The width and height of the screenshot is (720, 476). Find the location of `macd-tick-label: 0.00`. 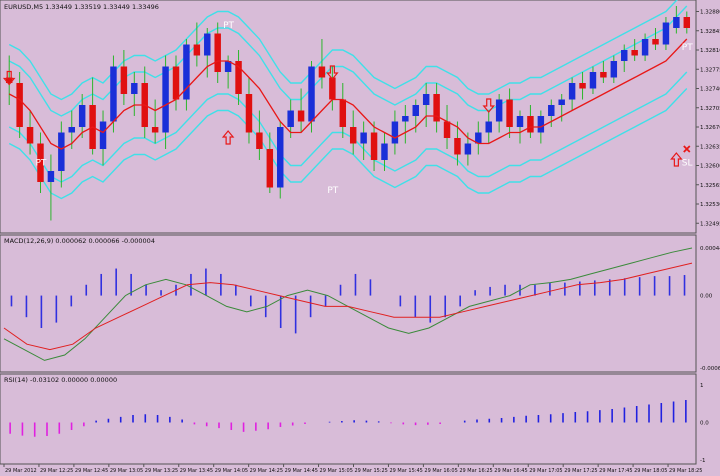

macd-tick-label: 0.00 is located at coordinates (706, 297).